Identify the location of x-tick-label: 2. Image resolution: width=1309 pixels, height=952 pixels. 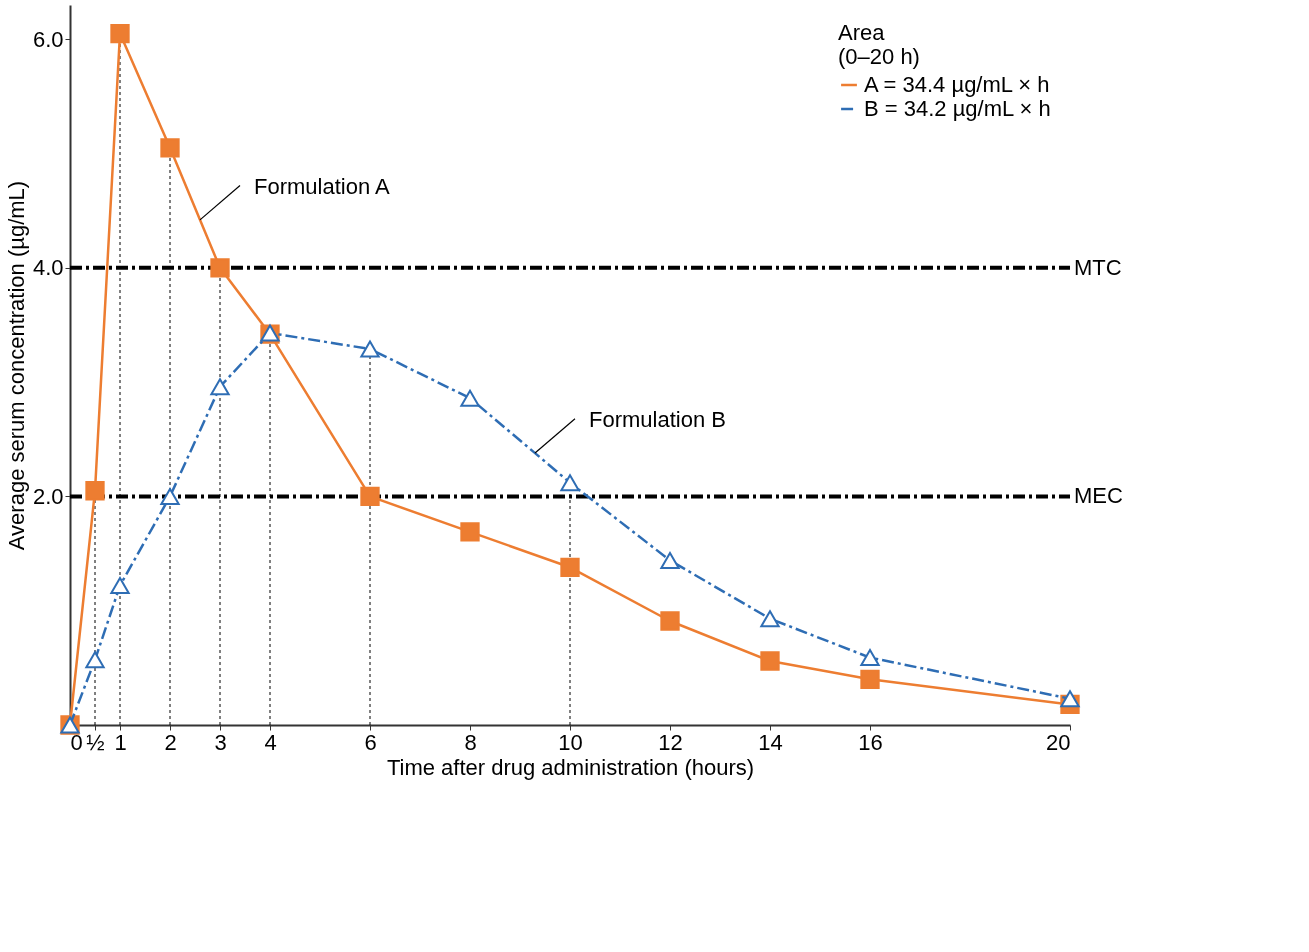
(170, 742).